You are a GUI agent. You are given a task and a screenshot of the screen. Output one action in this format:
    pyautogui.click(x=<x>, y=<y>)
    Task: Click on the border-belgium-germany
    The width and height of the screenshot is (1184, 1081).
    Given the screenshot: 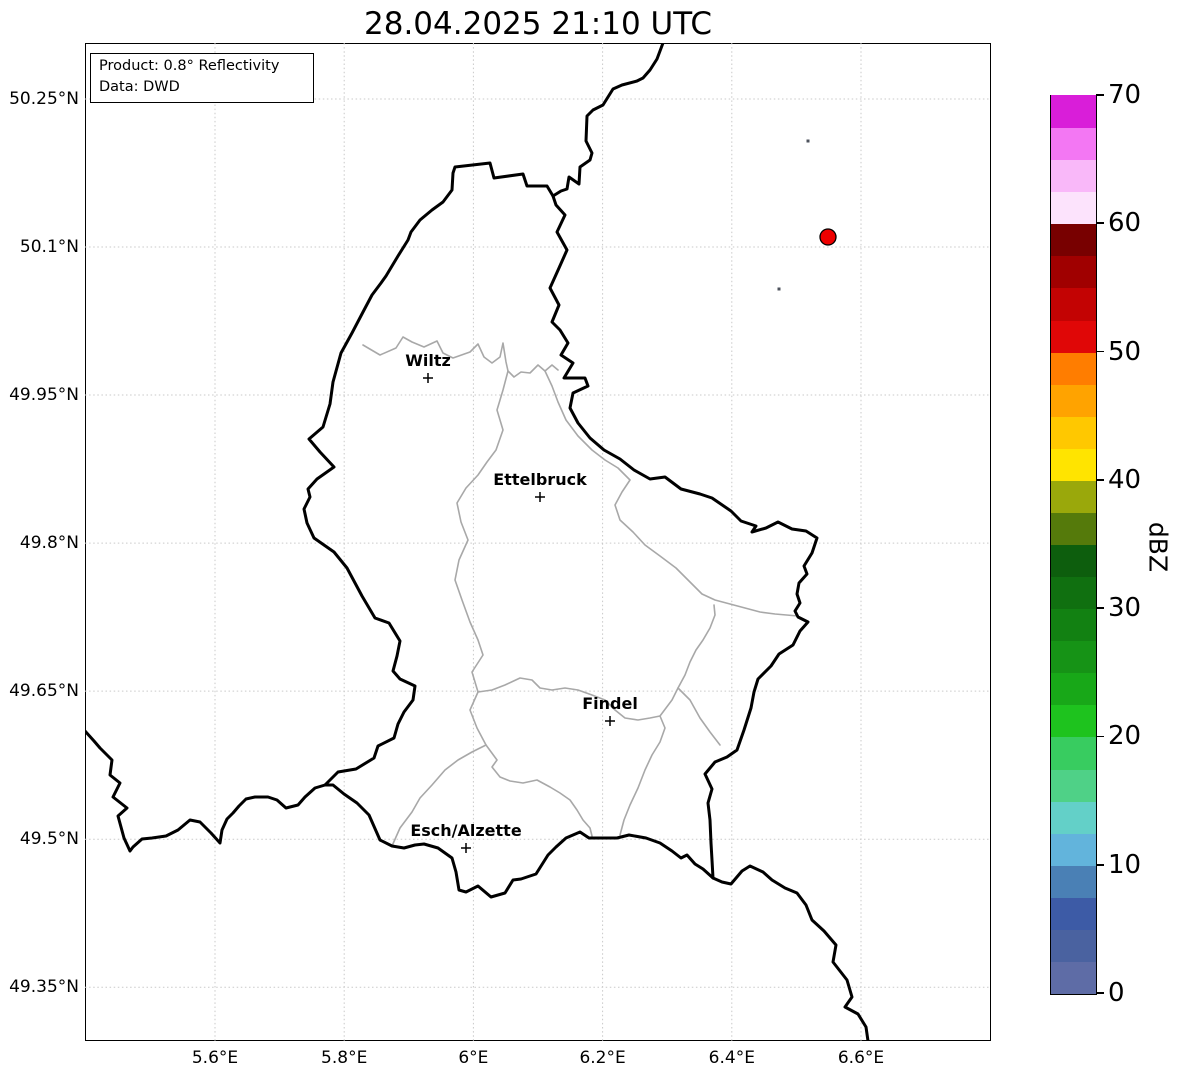 What is the action you would take?
    pyautogui.click(x=608, y=120)
    